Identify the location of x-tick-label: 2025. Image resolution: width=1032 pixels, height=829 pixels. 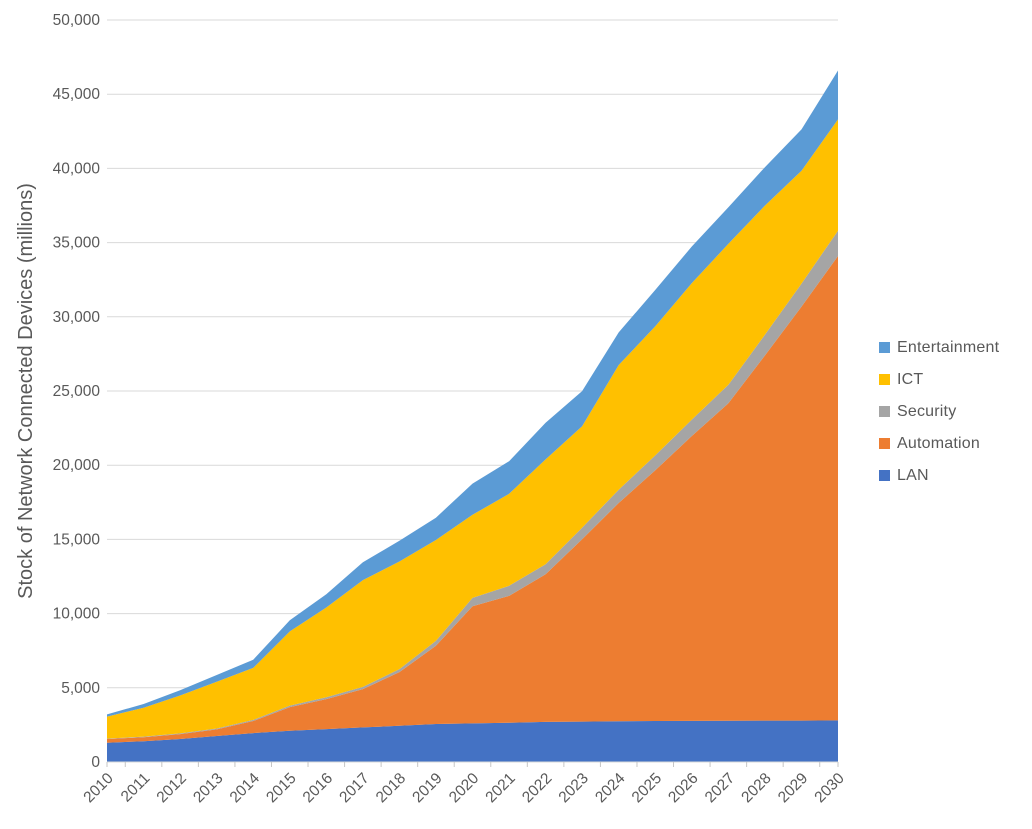
(647, 788).